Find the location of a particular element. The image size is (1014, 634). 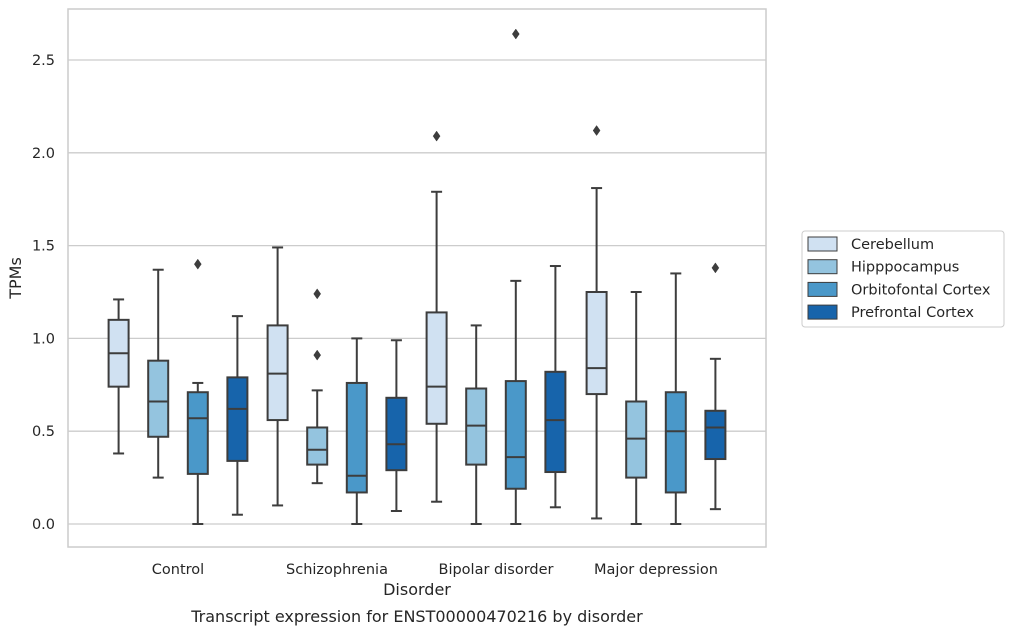

box-prefrontal-cortex-bipolar-disorder is located at coordinates (555, 387).